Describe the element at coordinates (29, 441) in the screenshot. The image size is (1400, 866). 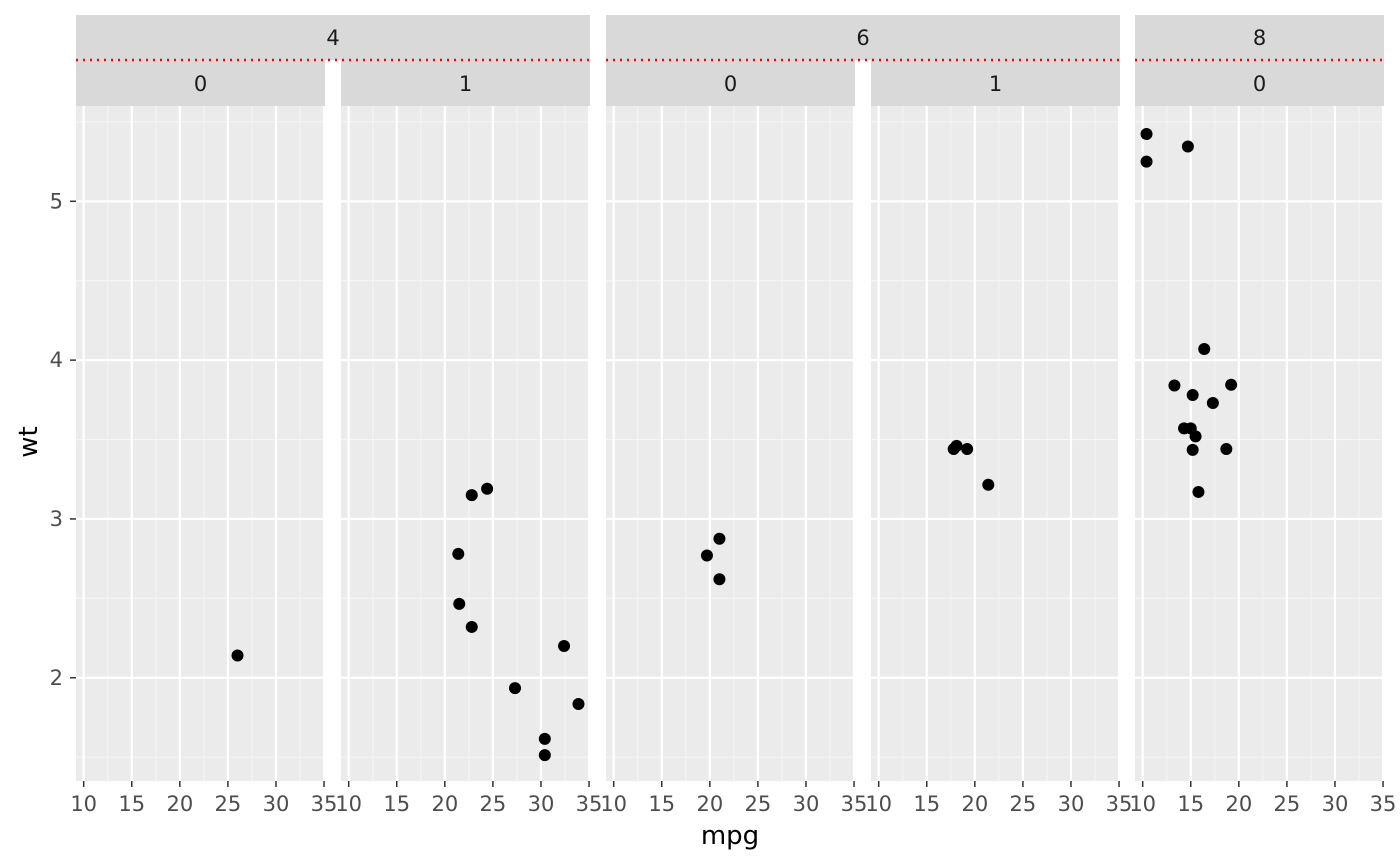
I see `y-axis-title: wt` at that location.